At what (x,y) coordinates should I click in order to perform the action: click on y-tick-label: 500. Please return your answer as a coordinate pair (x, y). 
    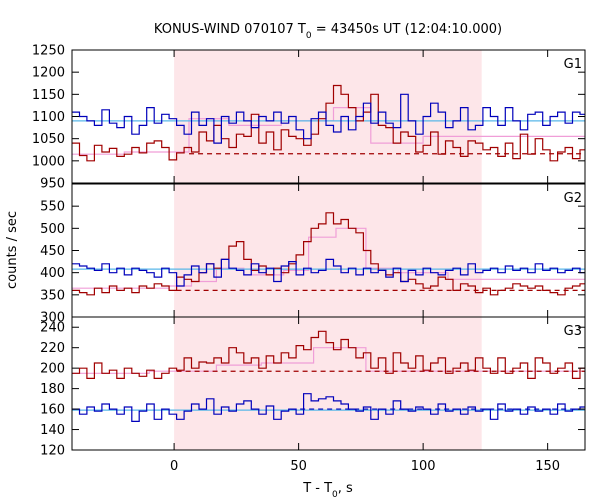
    Looking at the image, I should click on (52, 229).